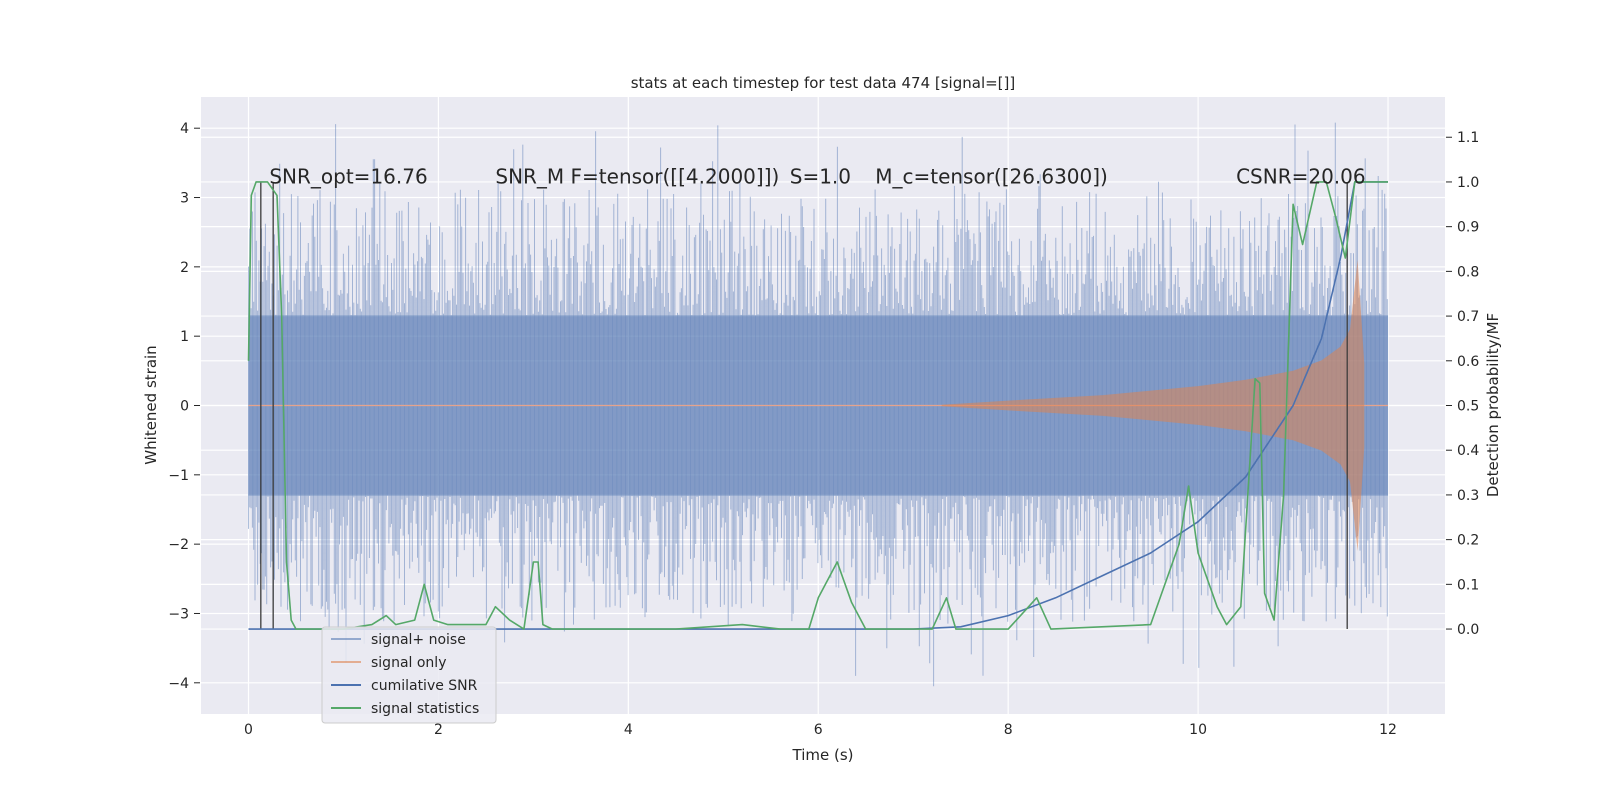 Image resolution: width=1600 pixels, height=800 pixels. What do you see at coordinates (1301, 177) in the screenshot?
I see `annotation-text: CSNR=20.06` at bounding box center [1301, 177].